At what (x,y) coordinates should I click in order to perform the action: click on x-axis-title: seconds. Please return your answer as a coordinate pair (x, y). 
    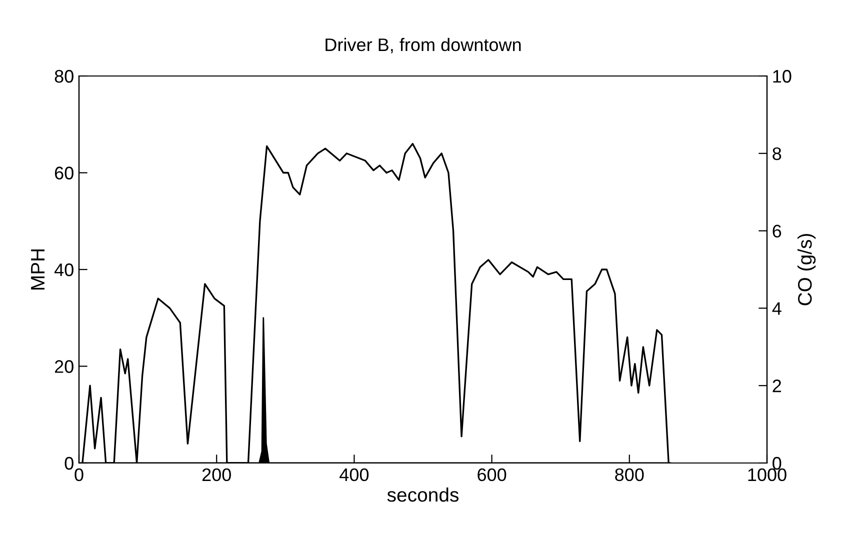
    Looking at the image, I should click on (423, 494).